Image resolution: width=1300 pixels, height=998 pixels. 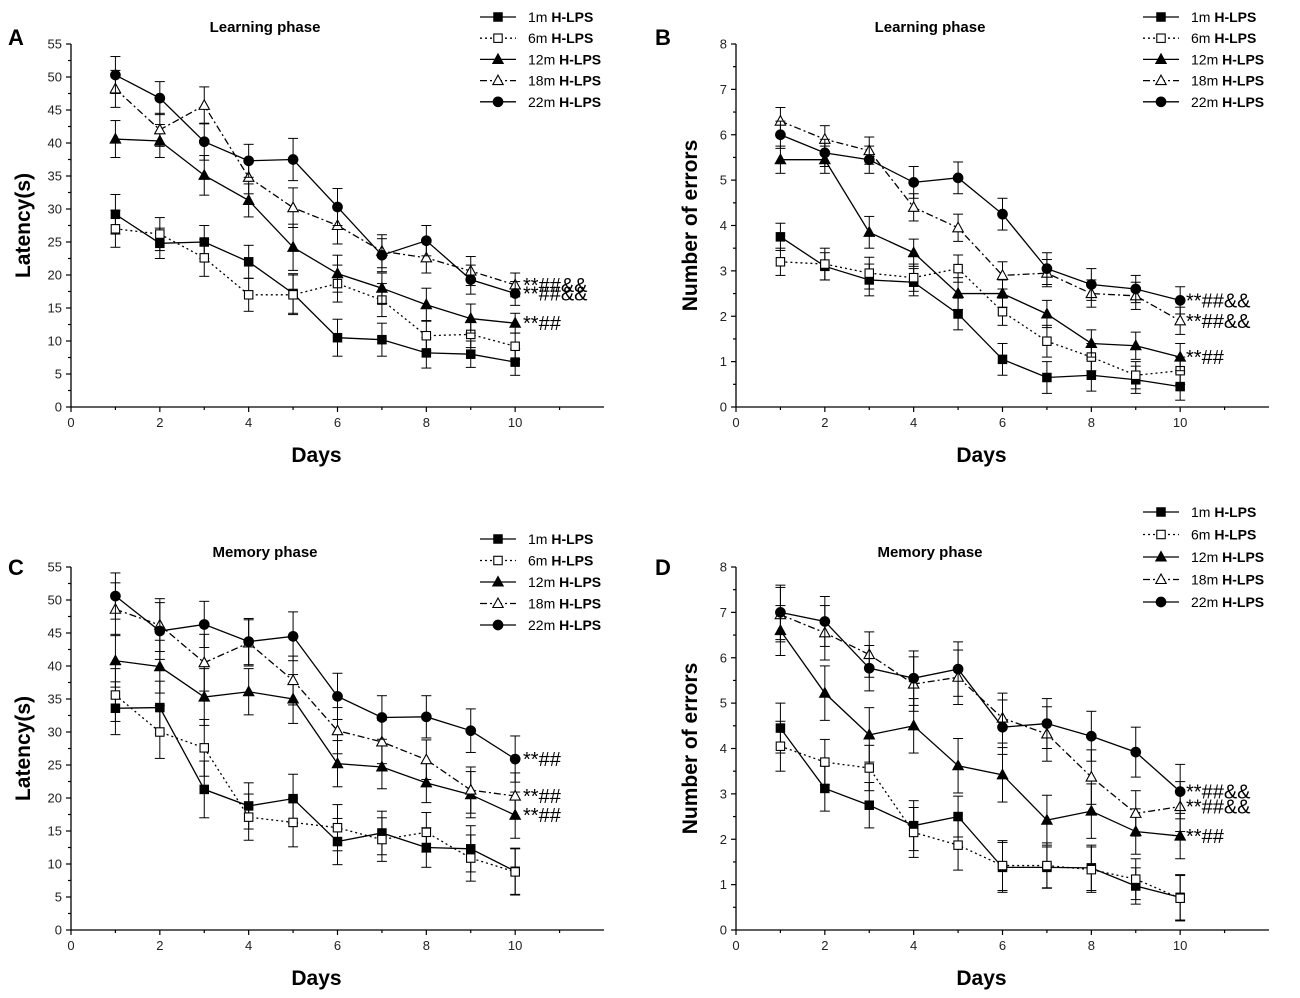 What do you see at coordinates (55, 765) in the screenshot?
I see `y-tick-label: 25` at bounding box center [55, 765].